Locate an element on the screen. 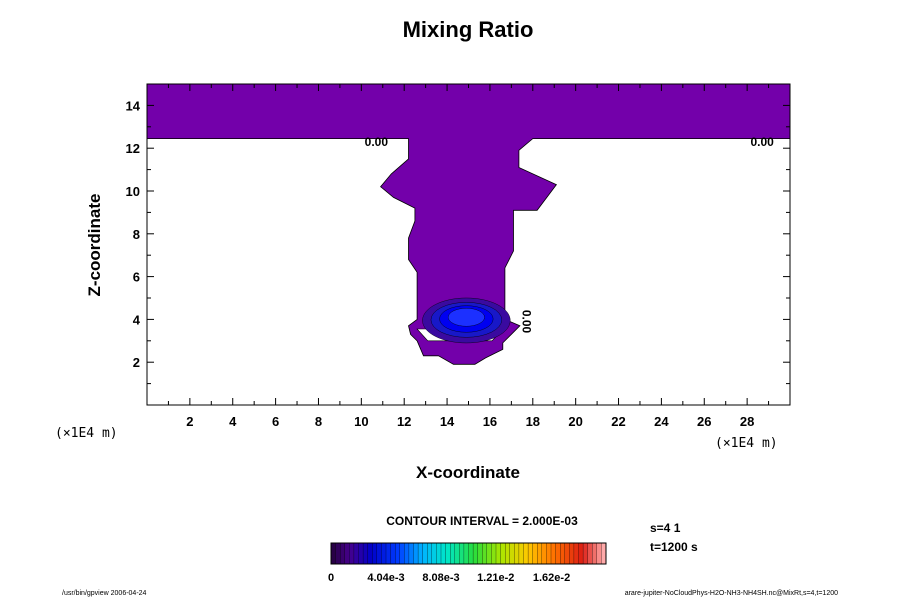  x-tick-label: 14 is located at coordinates (447, 421).